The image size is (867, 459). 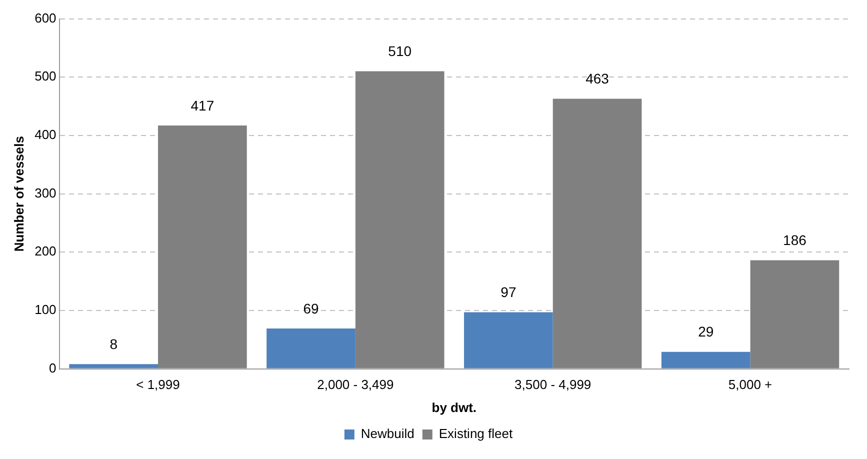 I want to click on data-label: 29, so click(x=706, y=332).